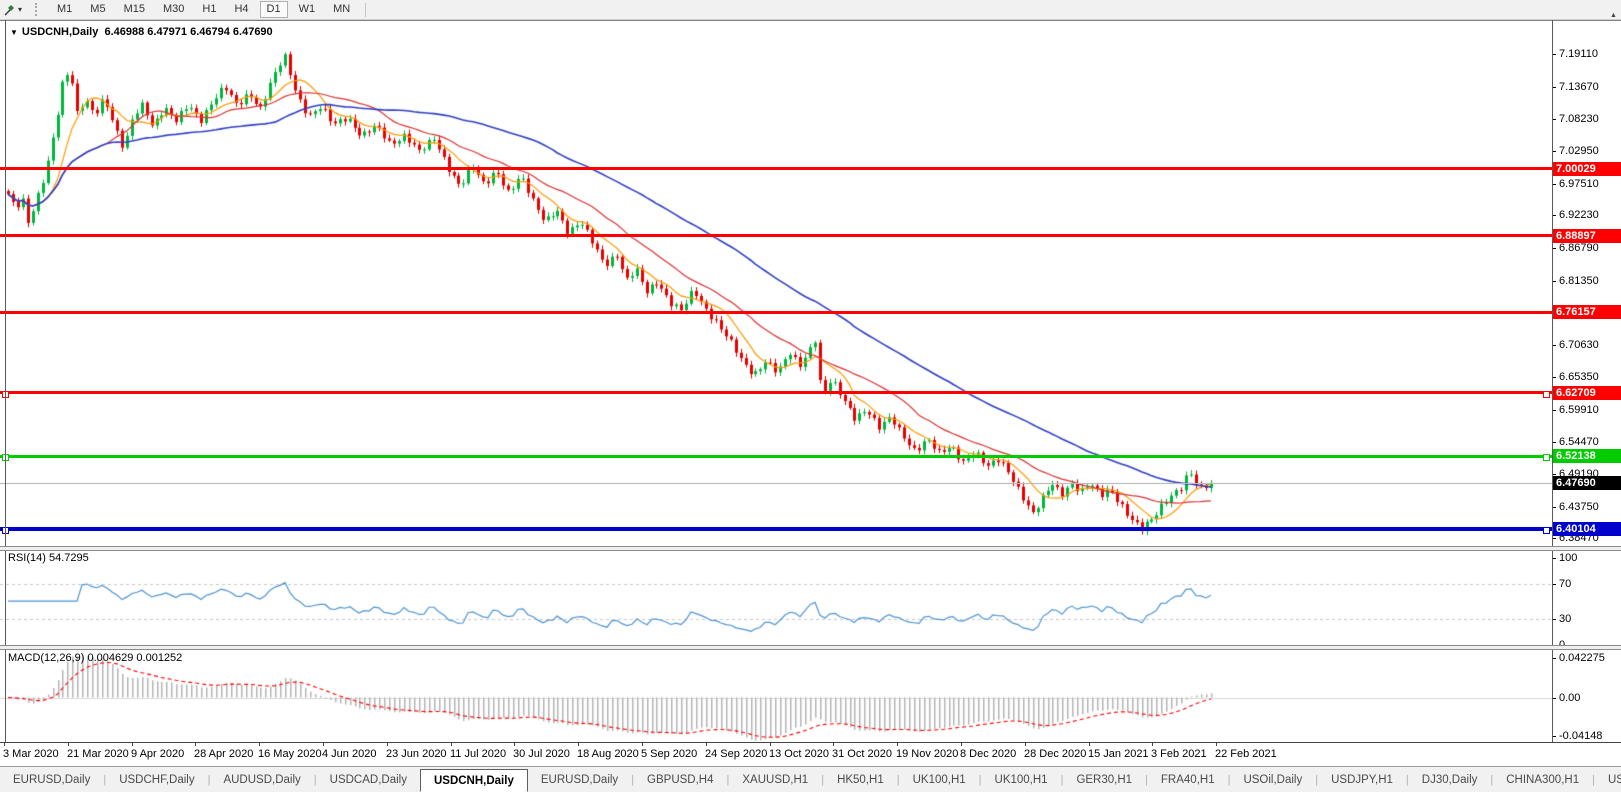 This screenshot has width=1621, height=792. Describe the element at coordinates (134, 9) in the screenshot. I see `timeframe-button-m15: M15` at that location.